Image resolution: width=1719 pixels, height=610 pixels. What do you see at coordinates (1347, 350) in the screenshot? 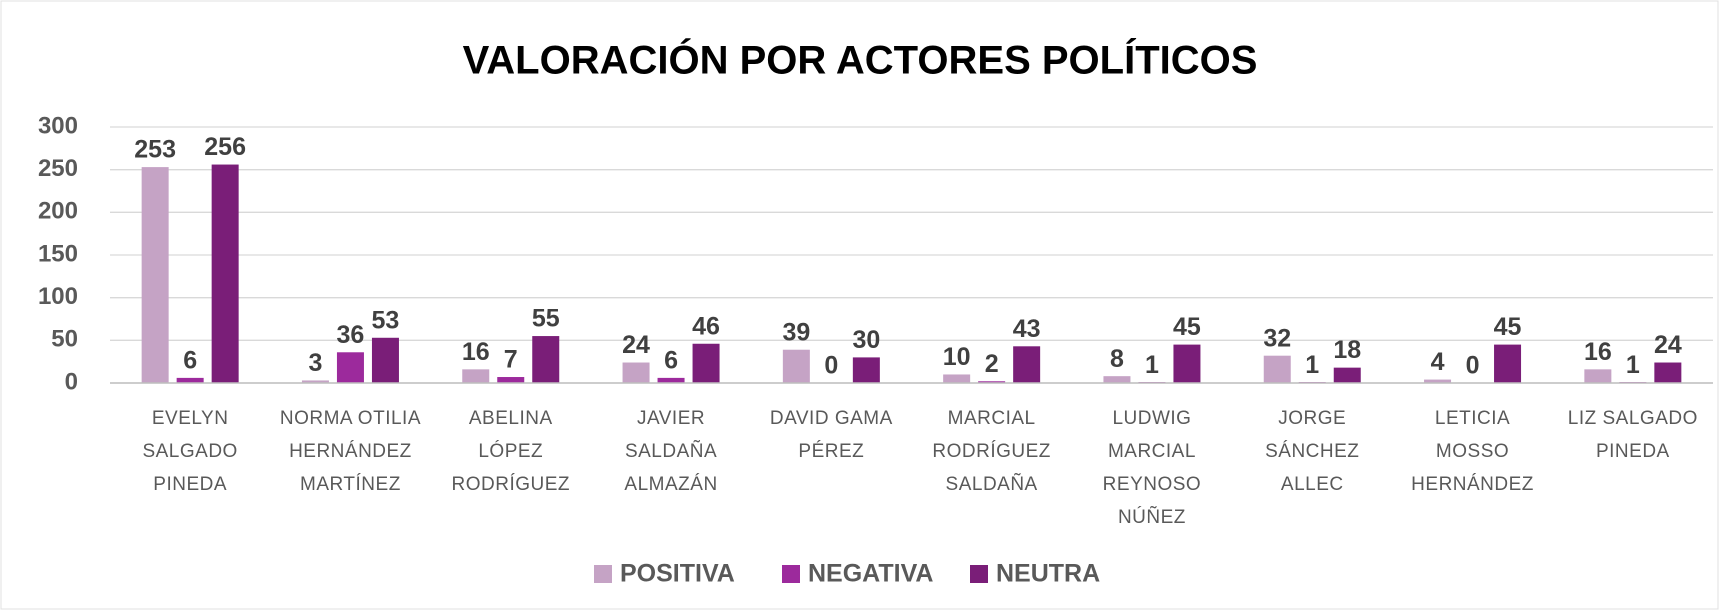
I see `data-label: 18` at bounding box center [1347, 350].